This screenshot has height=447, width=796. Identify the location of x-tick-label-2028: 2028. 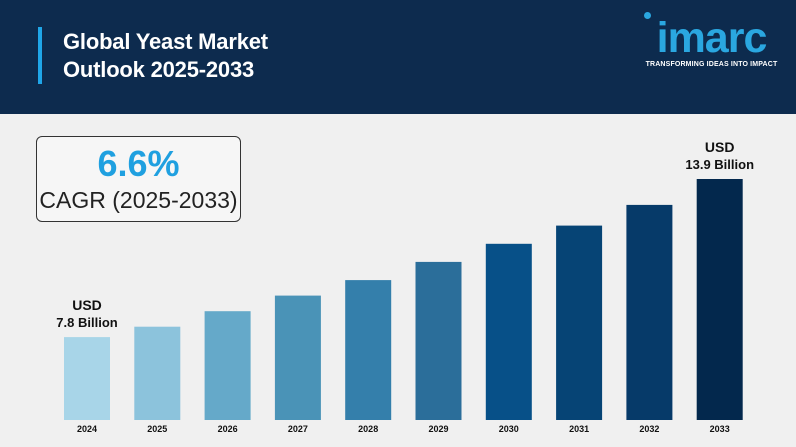
(368, 429).